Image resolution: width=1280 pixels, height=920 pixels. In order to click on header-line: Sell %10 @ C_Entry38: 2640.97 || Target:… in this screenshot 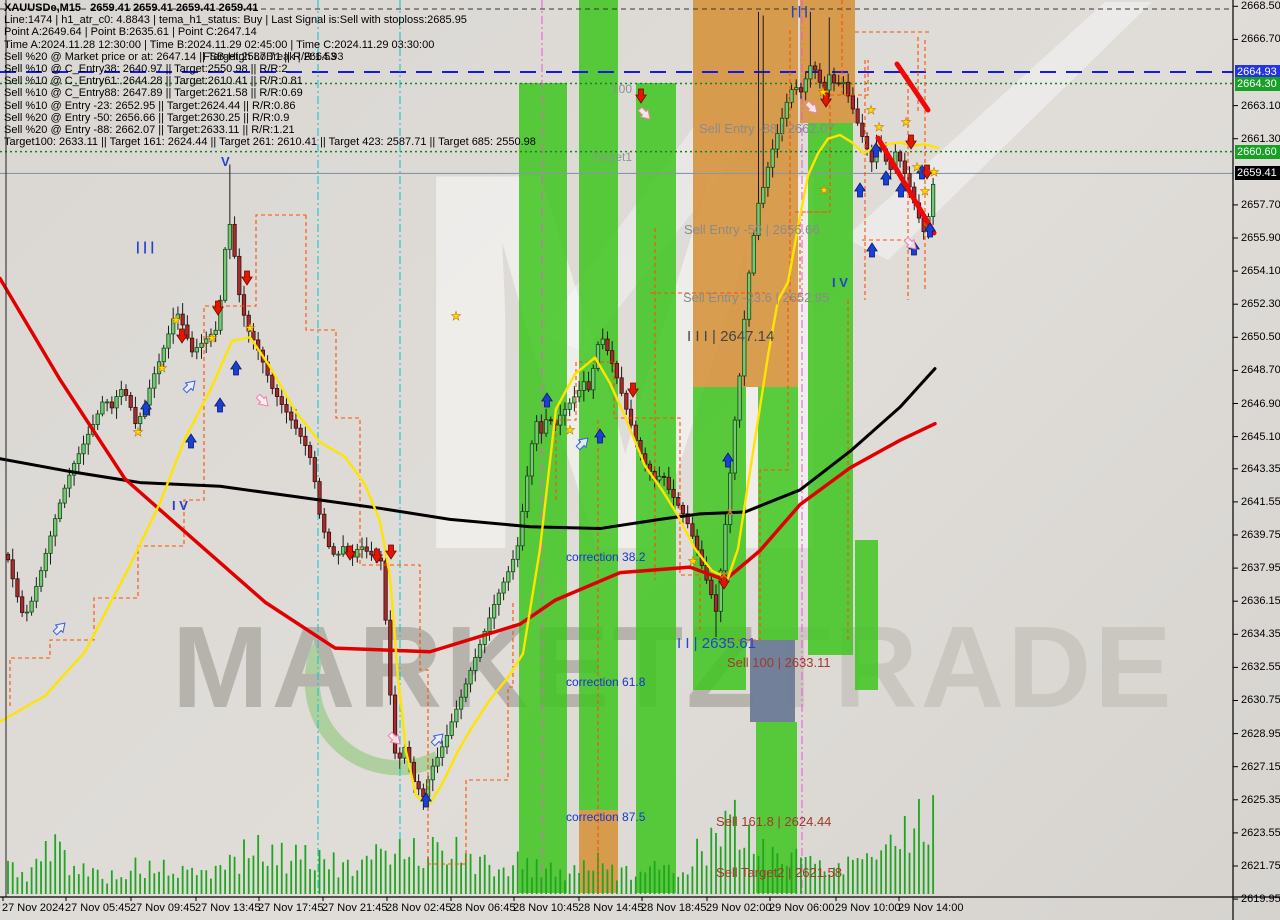, I will do `click(146, 69)`.